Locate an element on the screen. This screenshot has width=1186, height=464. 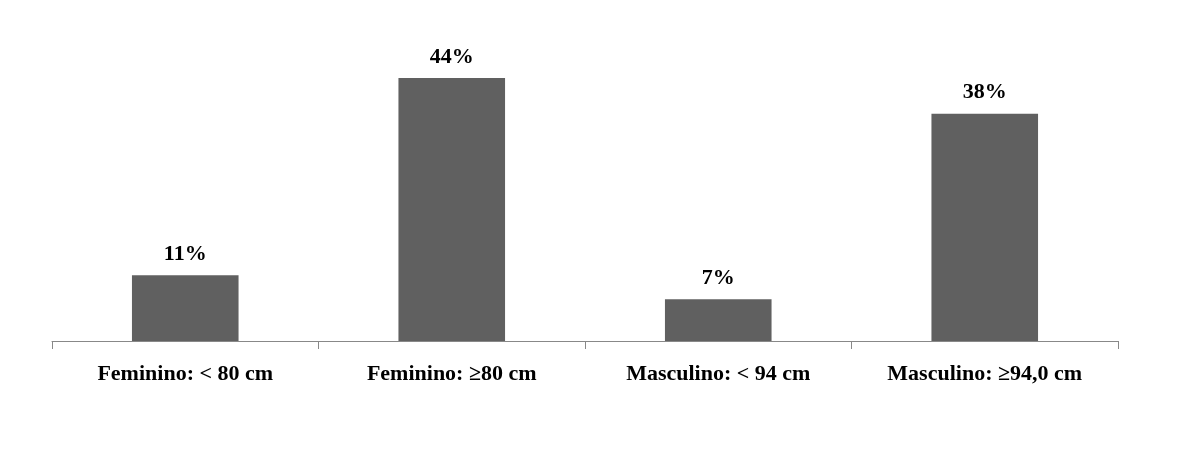
x-tick-label: Feminino: < 80 cm is located at coordinates (185, 372).